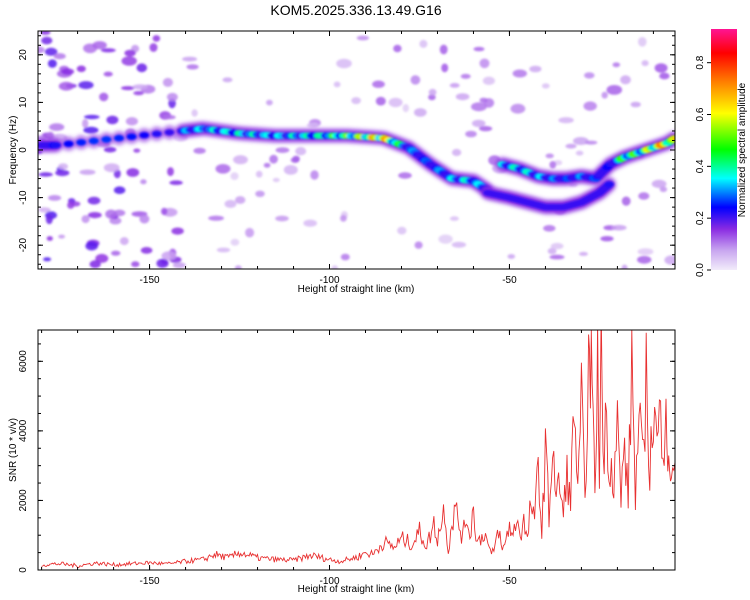  What do you see at coordinates (724, 149) in the screenshot?
I see `colorbar-gradient` at bounding box center [724, 149].